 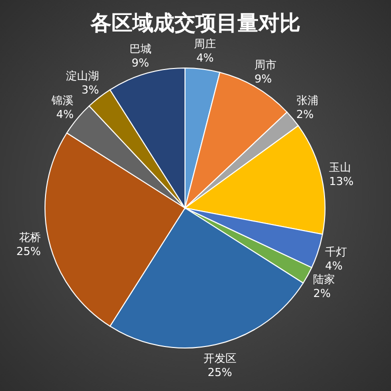 I want to click on slice-label: 周庄, so click(x=205, y=43).